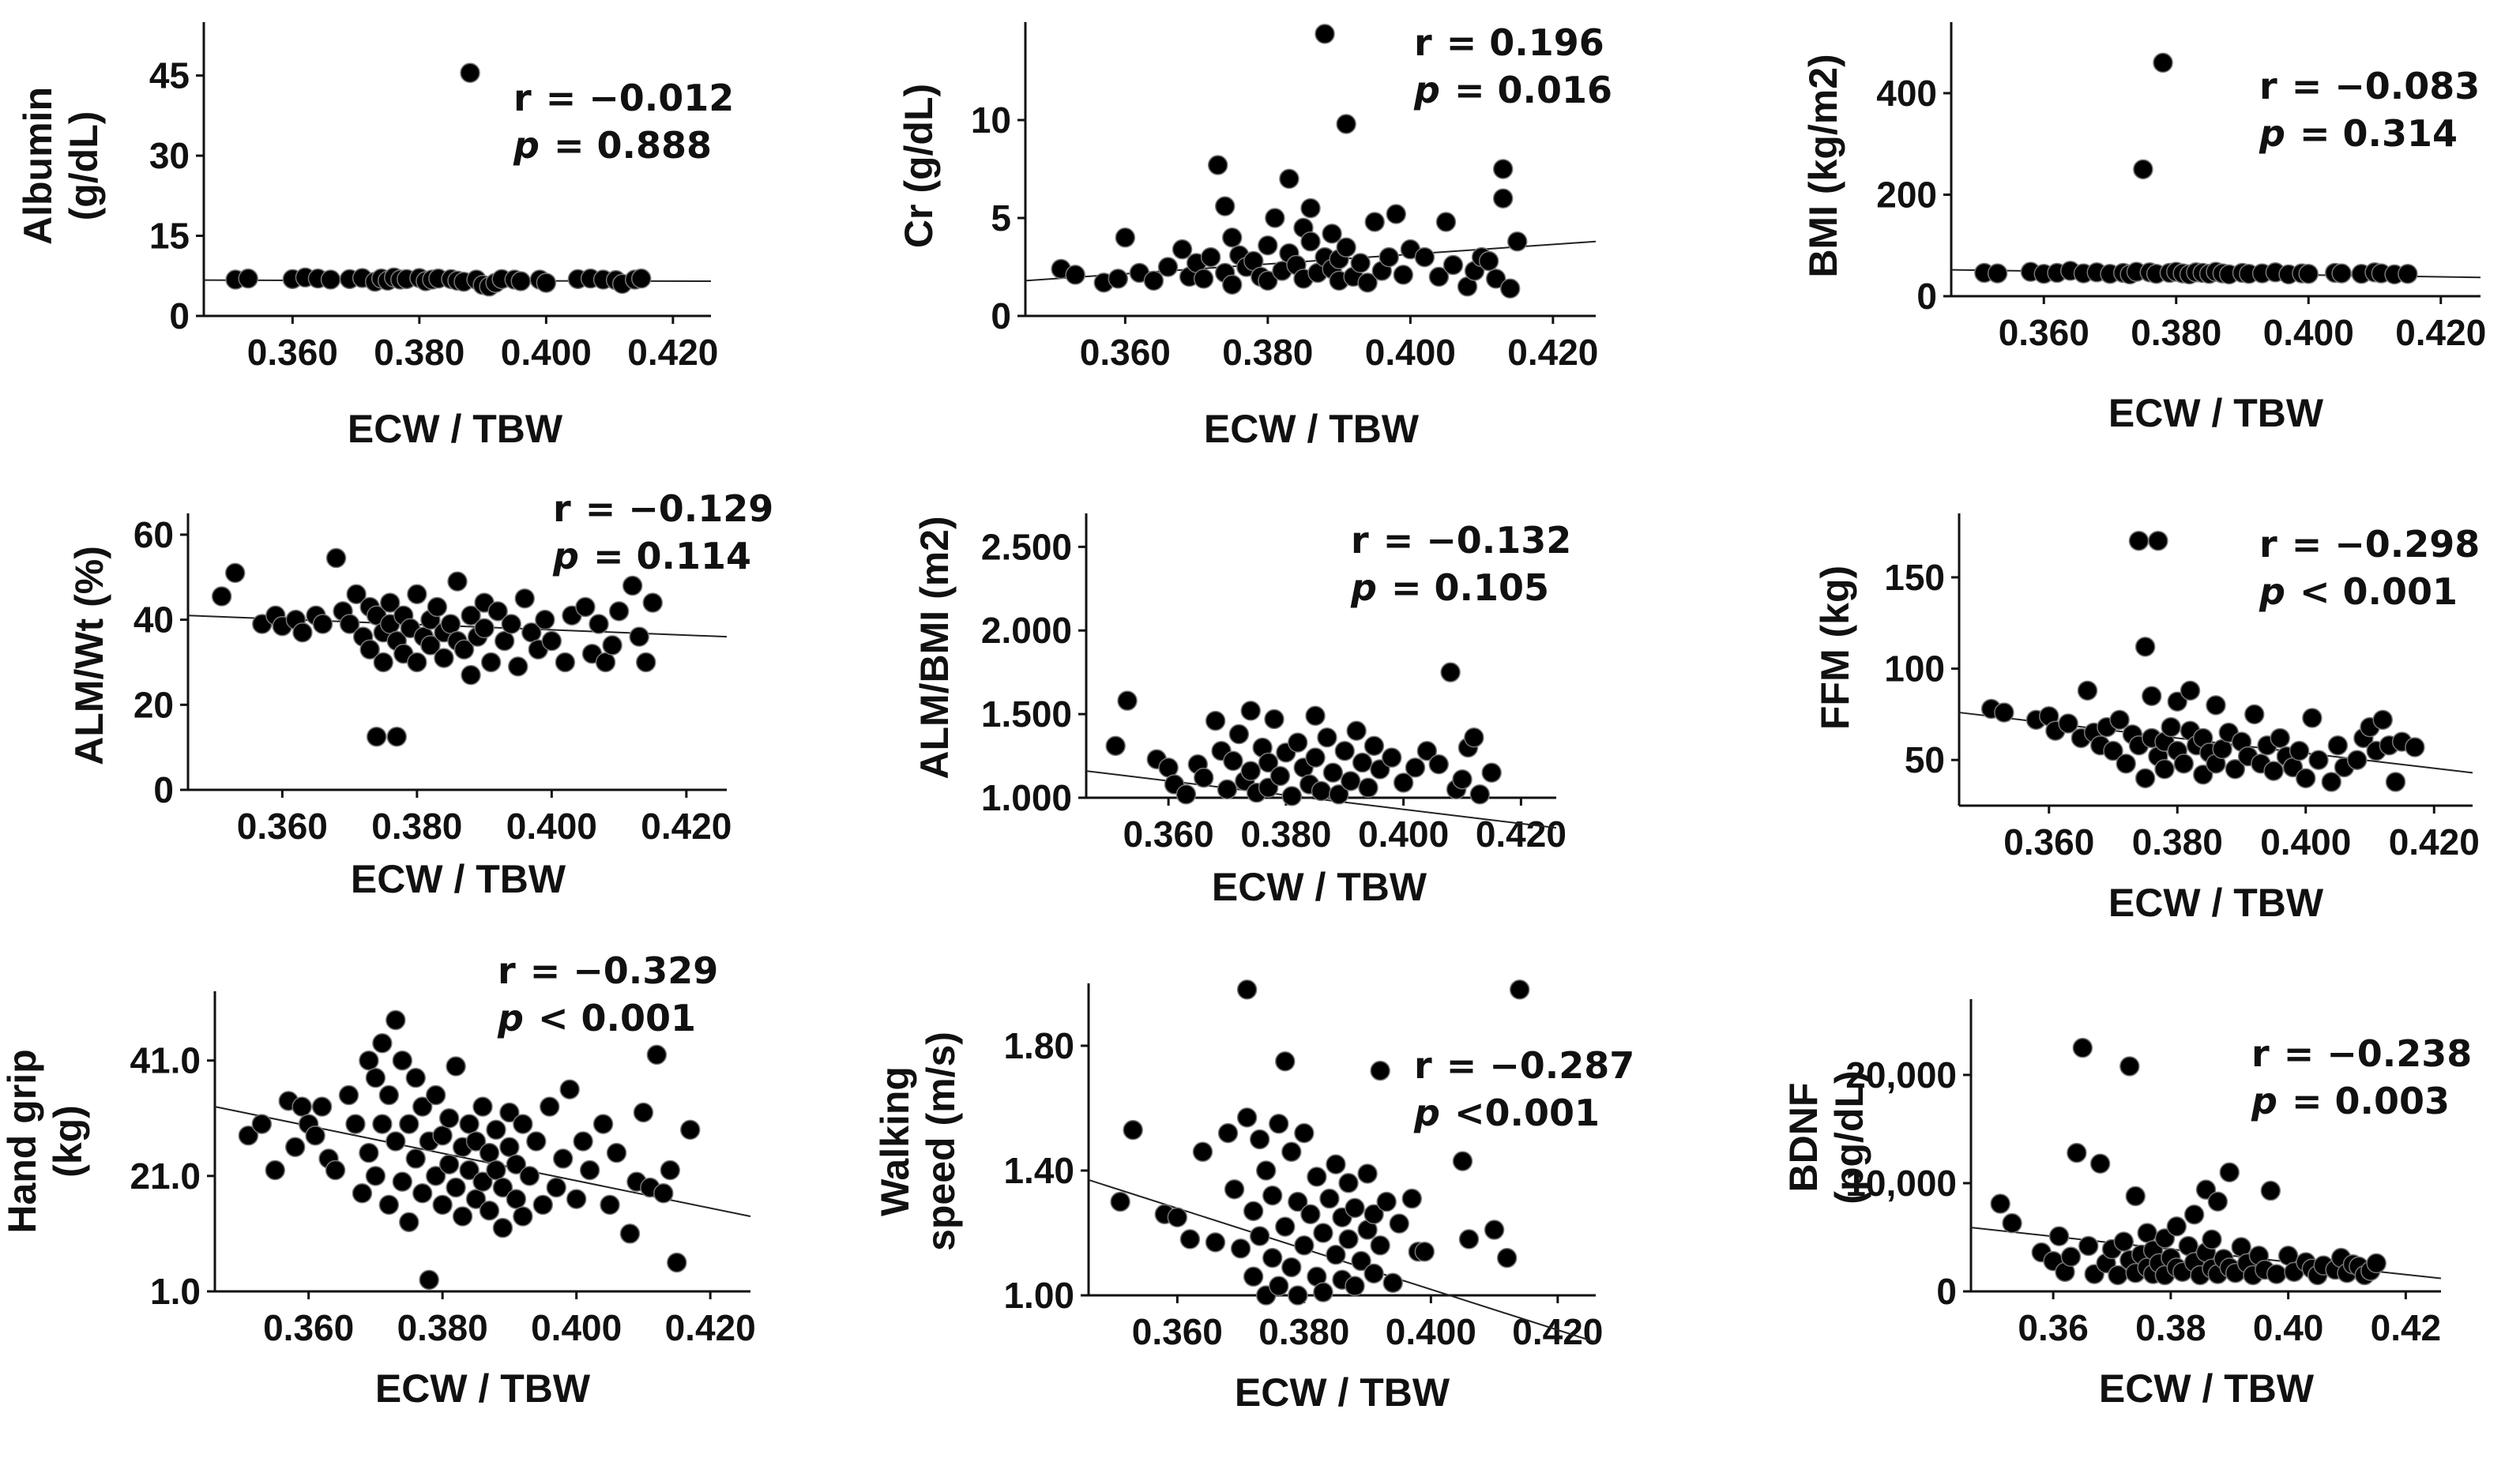  I want to click on y-axis-label: BDNF(pg/dL), so click(1826, 1137).